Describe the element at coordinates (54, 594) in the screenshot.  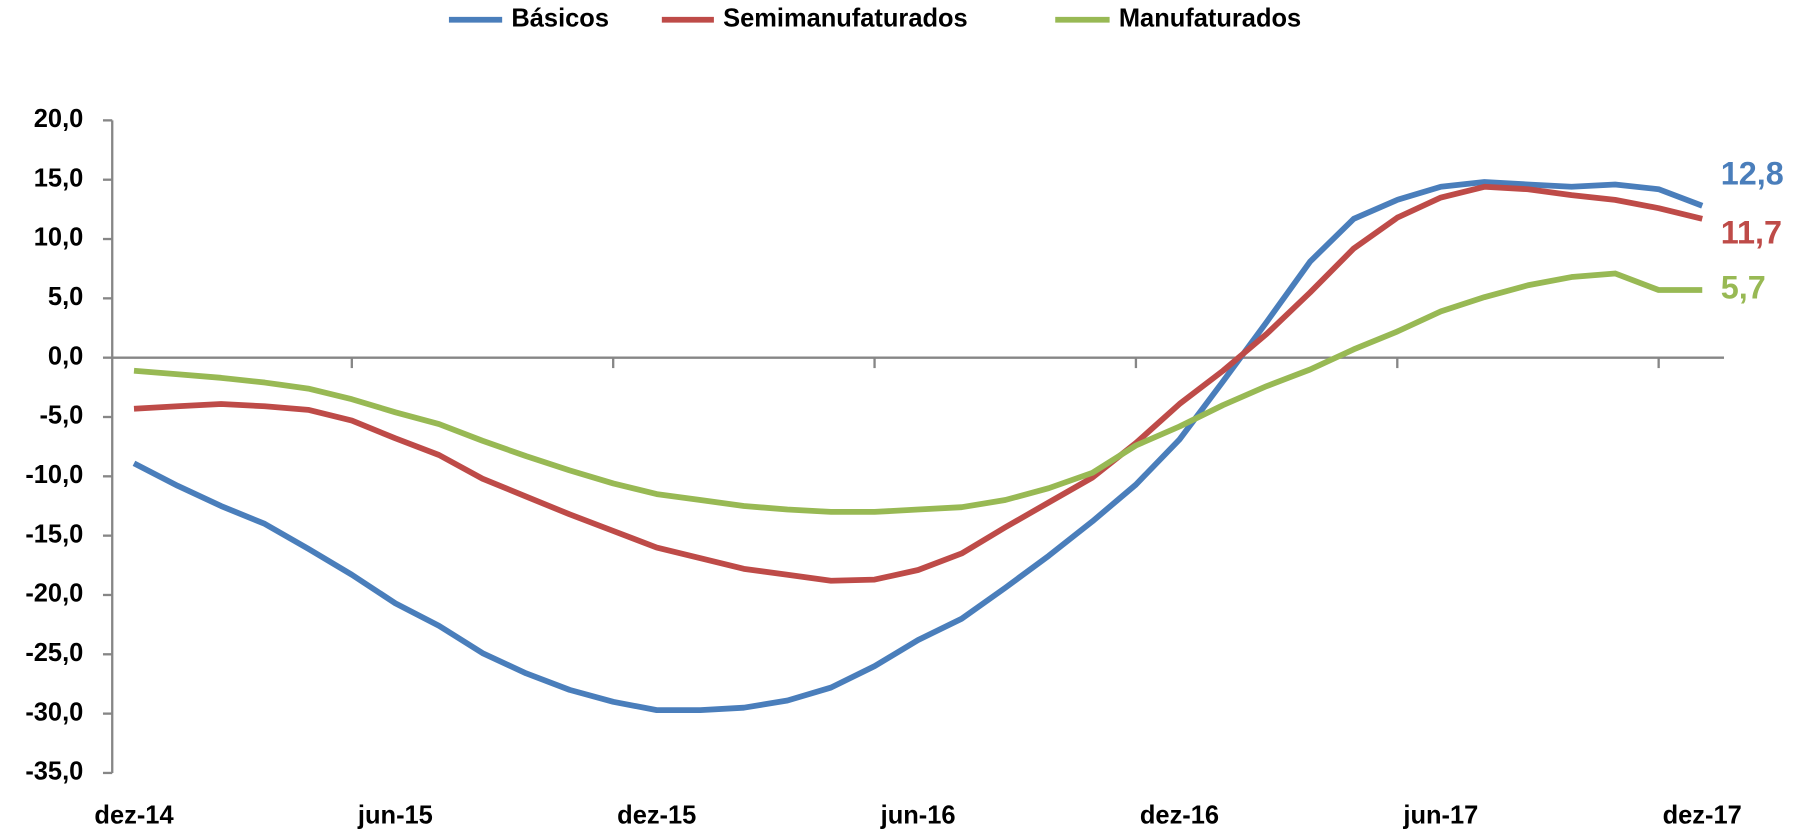
I see `y-tick-label: -20,0` at that location.